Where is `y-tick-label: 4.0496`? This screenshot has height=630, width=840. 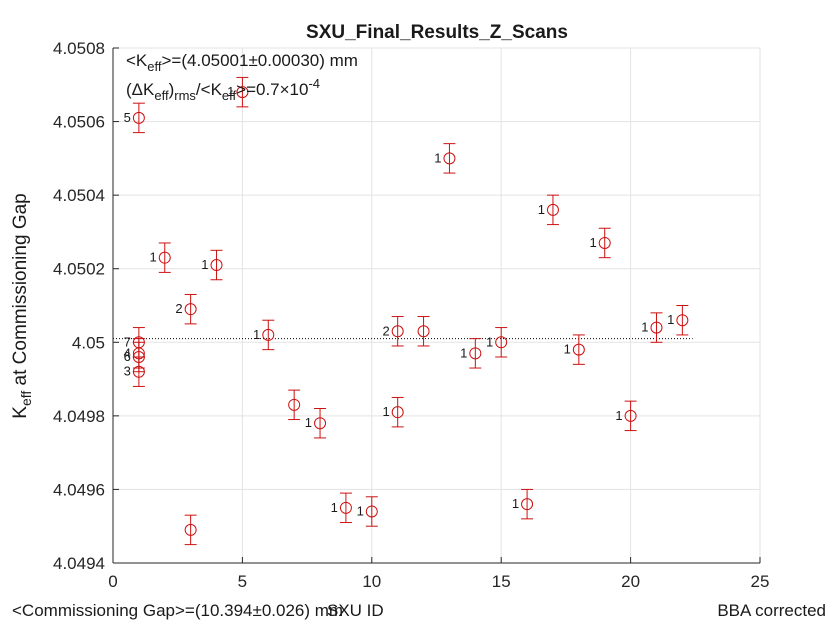
y-tick-label: 4.0496 is located at coordinates (79, 489).